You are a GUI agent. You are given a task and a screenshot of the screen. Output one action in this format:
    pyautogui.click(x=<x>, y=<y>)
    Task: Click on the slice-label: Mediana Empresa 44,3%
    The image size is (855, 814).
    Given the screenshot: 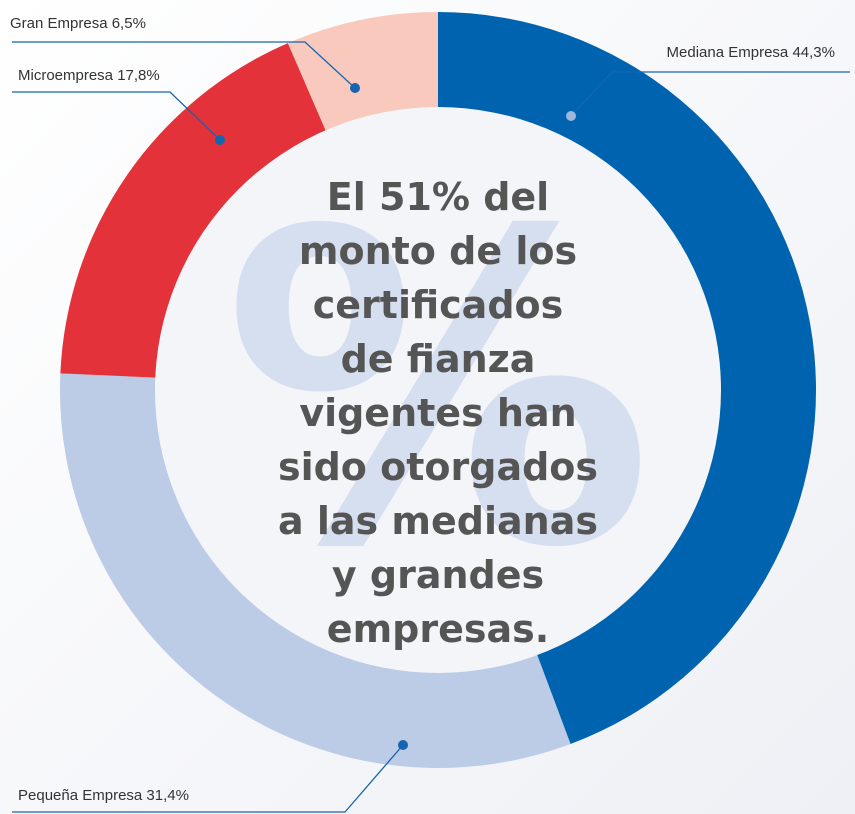 What is the action you would take?
    pyautogui.click(x=751, y=52)
    